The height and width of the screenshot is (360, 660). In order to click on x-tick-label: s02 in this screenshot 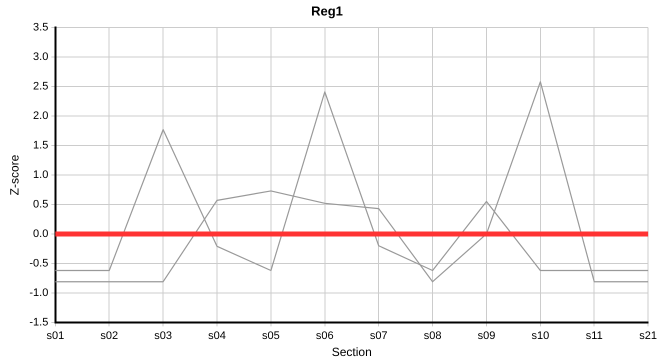, I will do `click(109, 336)`.